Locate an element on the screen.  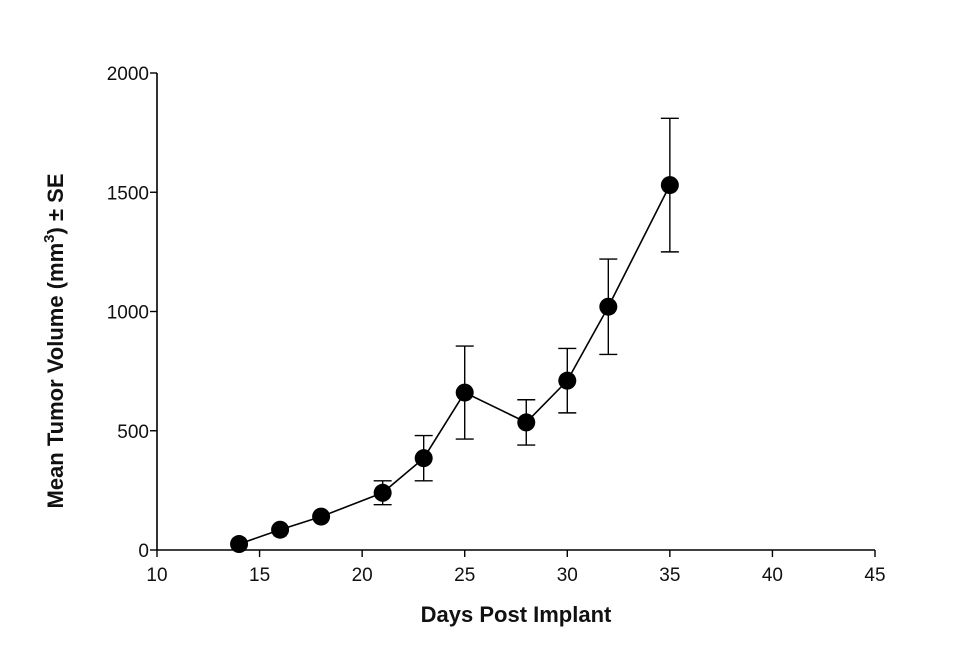
y-tick-label: 1500 is located at coordinates (128, 193).